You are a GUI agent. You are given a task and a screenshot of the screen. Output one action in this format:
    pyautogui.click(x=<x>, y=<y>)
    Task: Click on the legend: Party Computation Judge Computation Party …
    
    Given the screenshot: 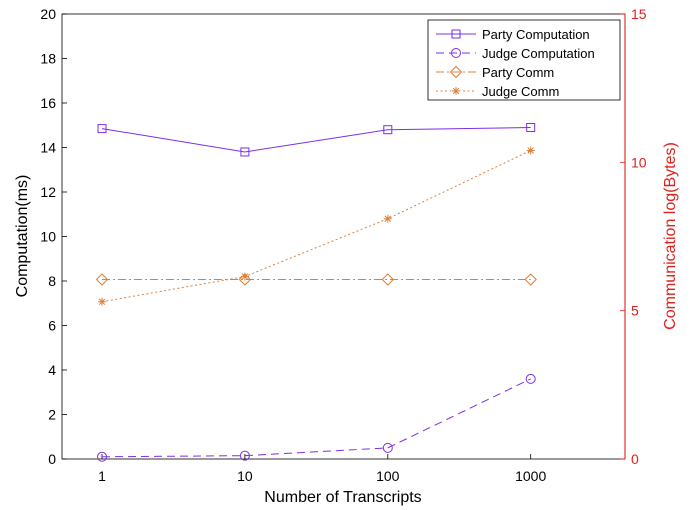 What is the action you would take?
    pyautogui.click(x=524, y=60)
    